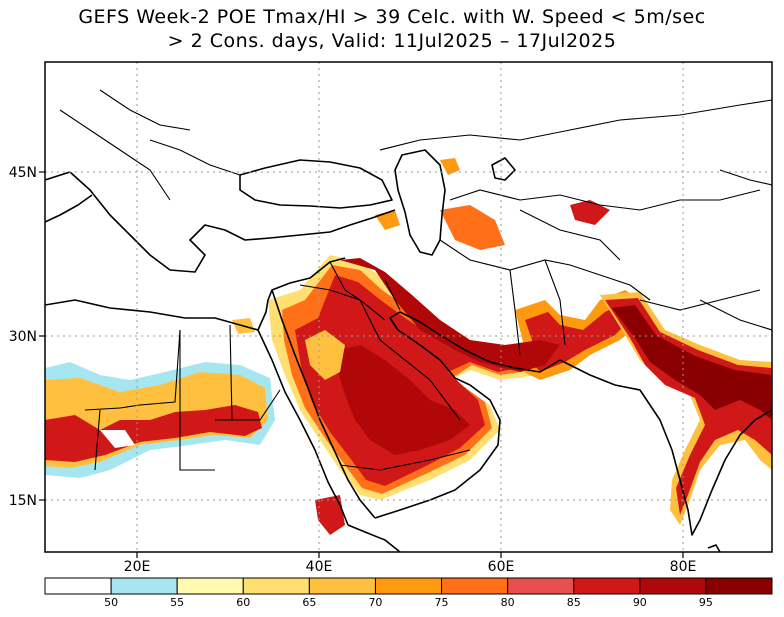 Image resolution: width=784 pixels, height=617 pixels. I want to click on colorbar-label: 85, so click(574, 602).